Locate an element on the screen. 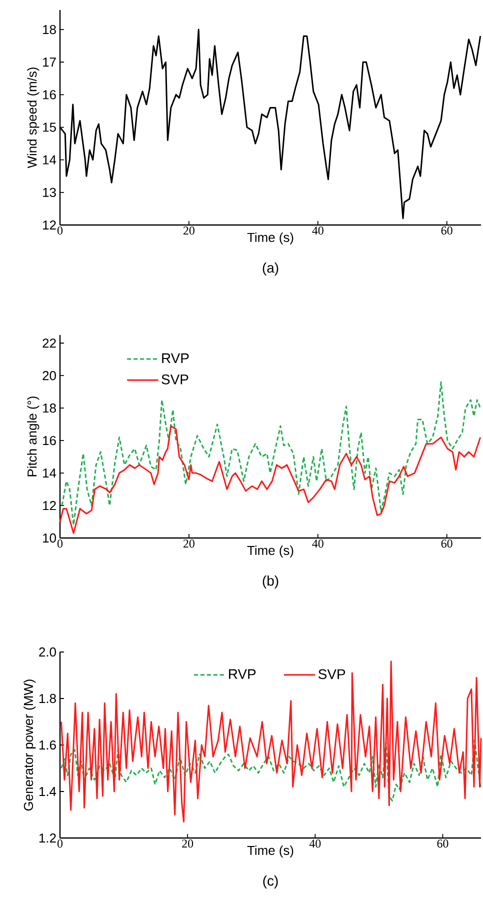 This screenshot has height=900, width=483. y-tick-label: 22 is located at coordinates (49, 343).